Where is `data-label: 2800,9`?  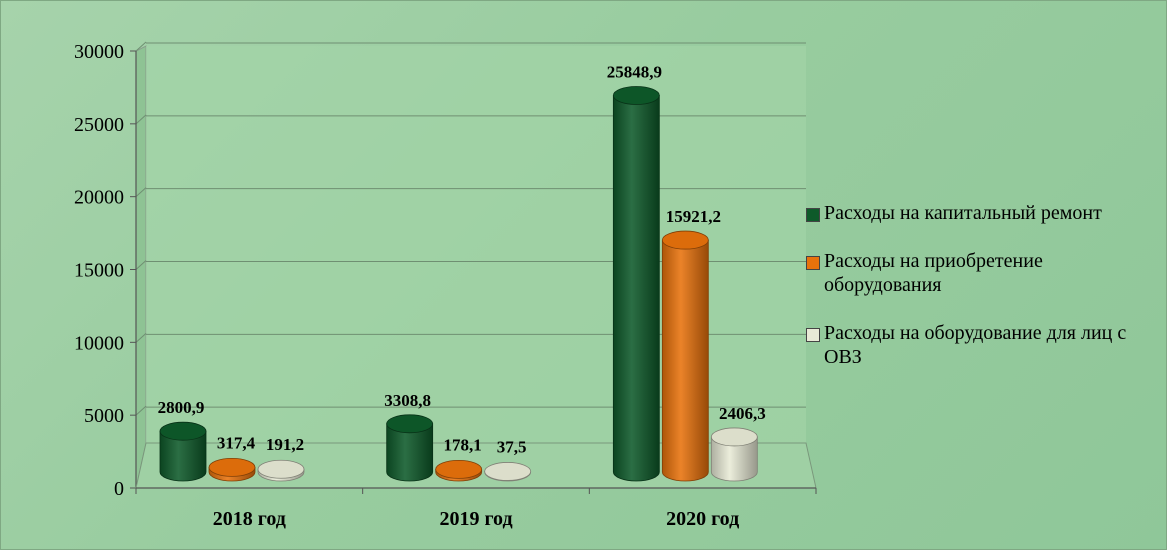 data-label: 2800,9 is located at coordinates (181, 407).